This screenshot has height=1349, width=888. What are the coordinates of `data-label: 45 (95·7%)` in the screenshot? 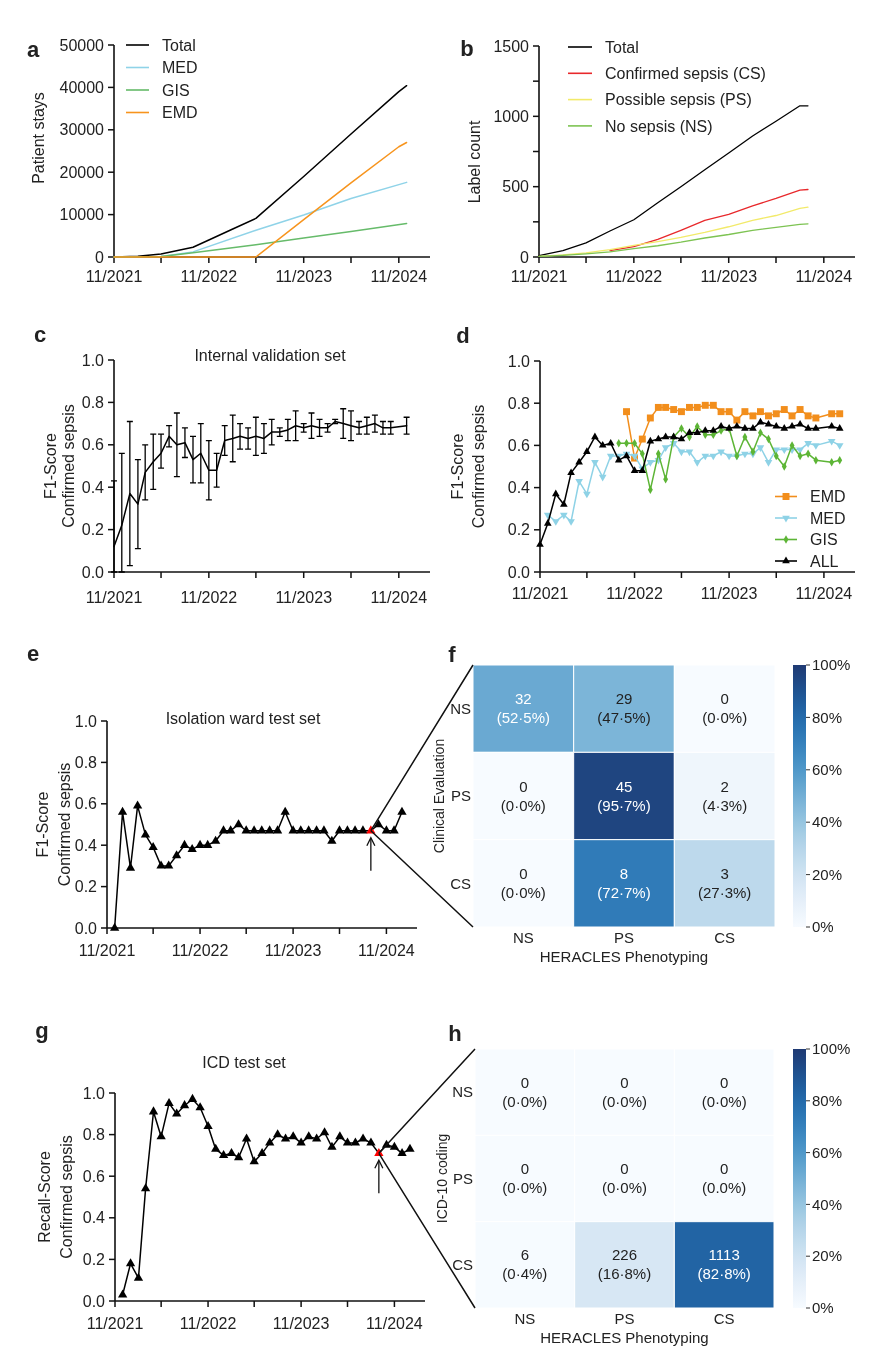 It's located at (624, 795).